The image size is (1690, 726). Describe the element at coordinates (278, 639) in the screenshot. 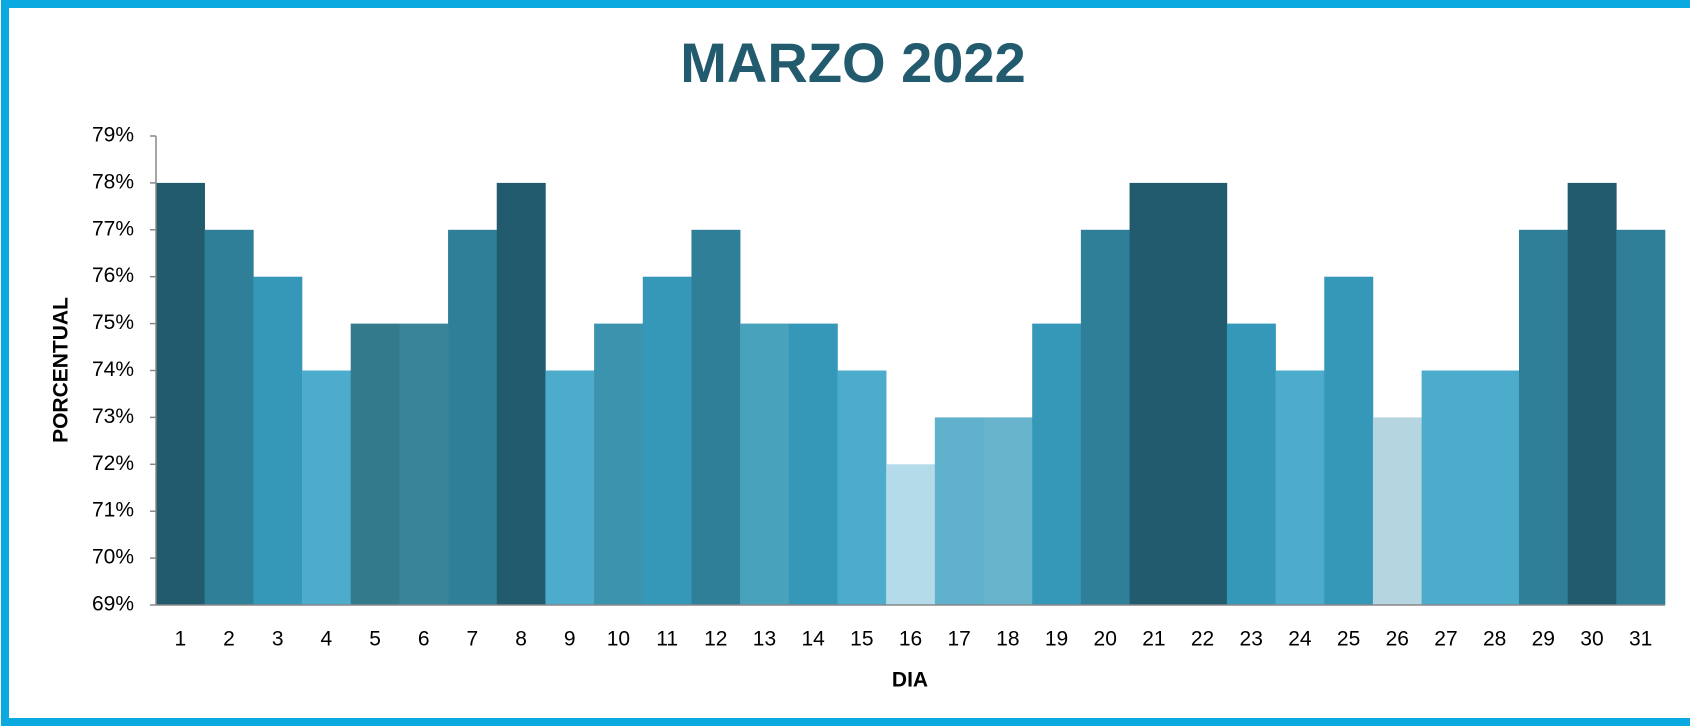

I see `x-tick-label: 3` at that location.